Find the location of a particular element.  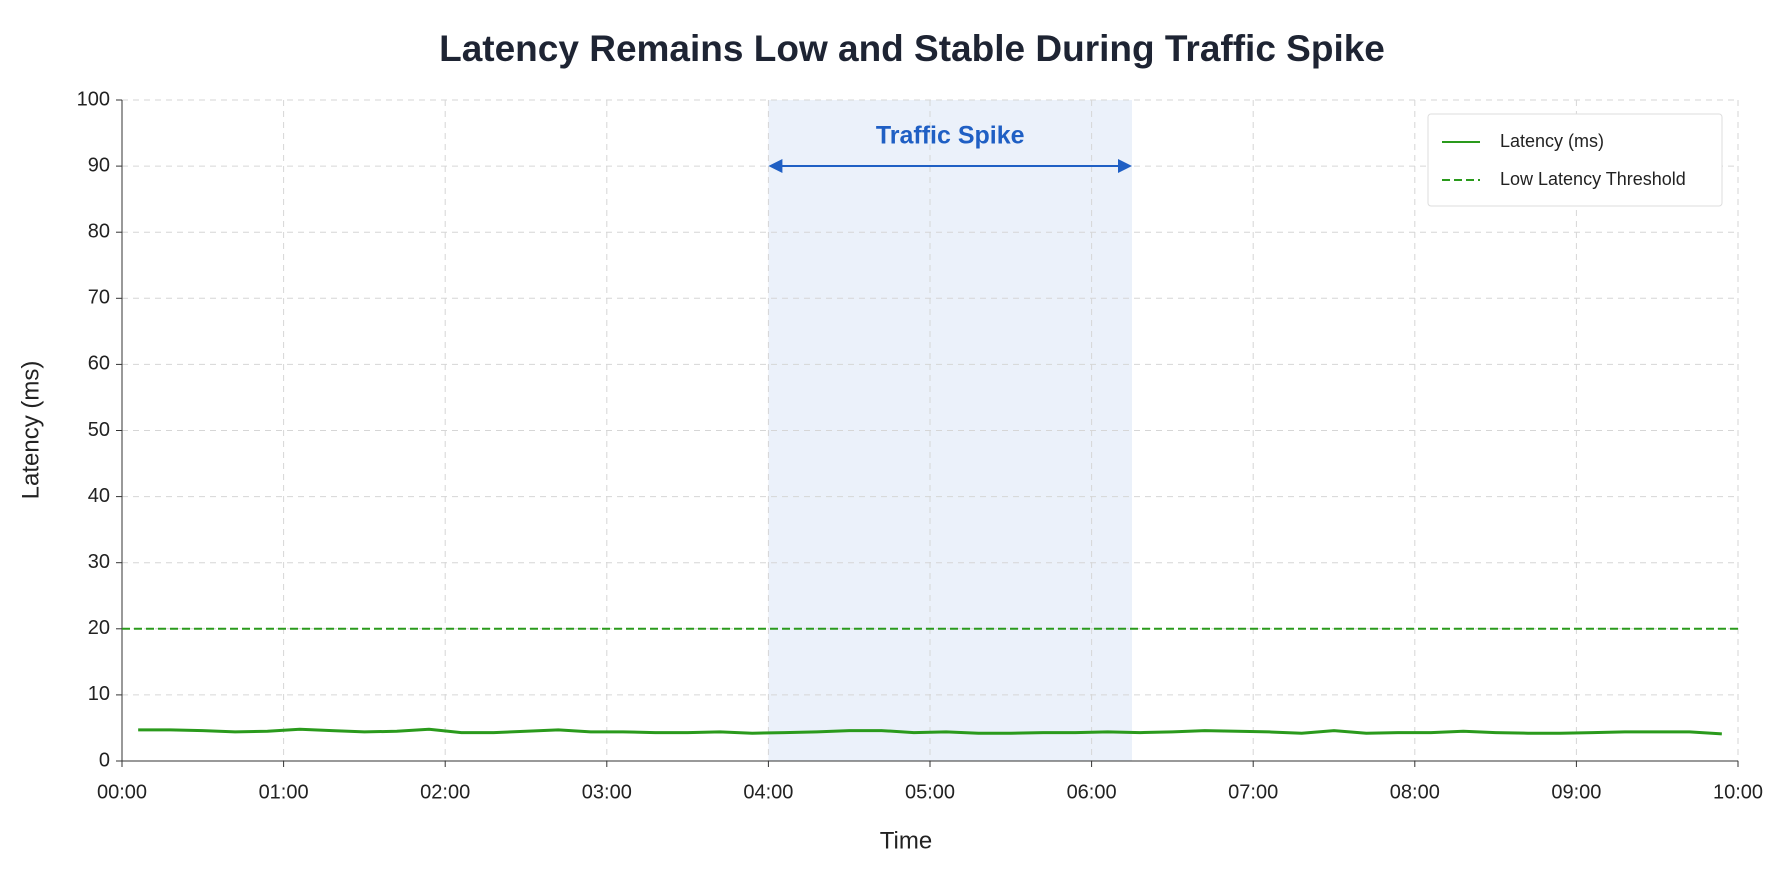

x-tick-label: 05:00 is located at coordinates (930, 792).